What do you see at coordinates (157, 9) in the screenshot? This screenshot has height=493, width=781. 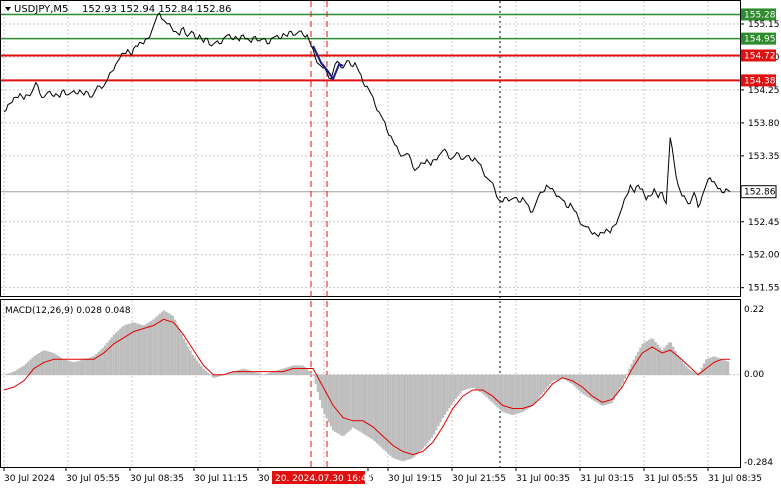 I see `ohlc-values: 152.93 152.94 152.84 152.86` at bounding box center [157, 9].